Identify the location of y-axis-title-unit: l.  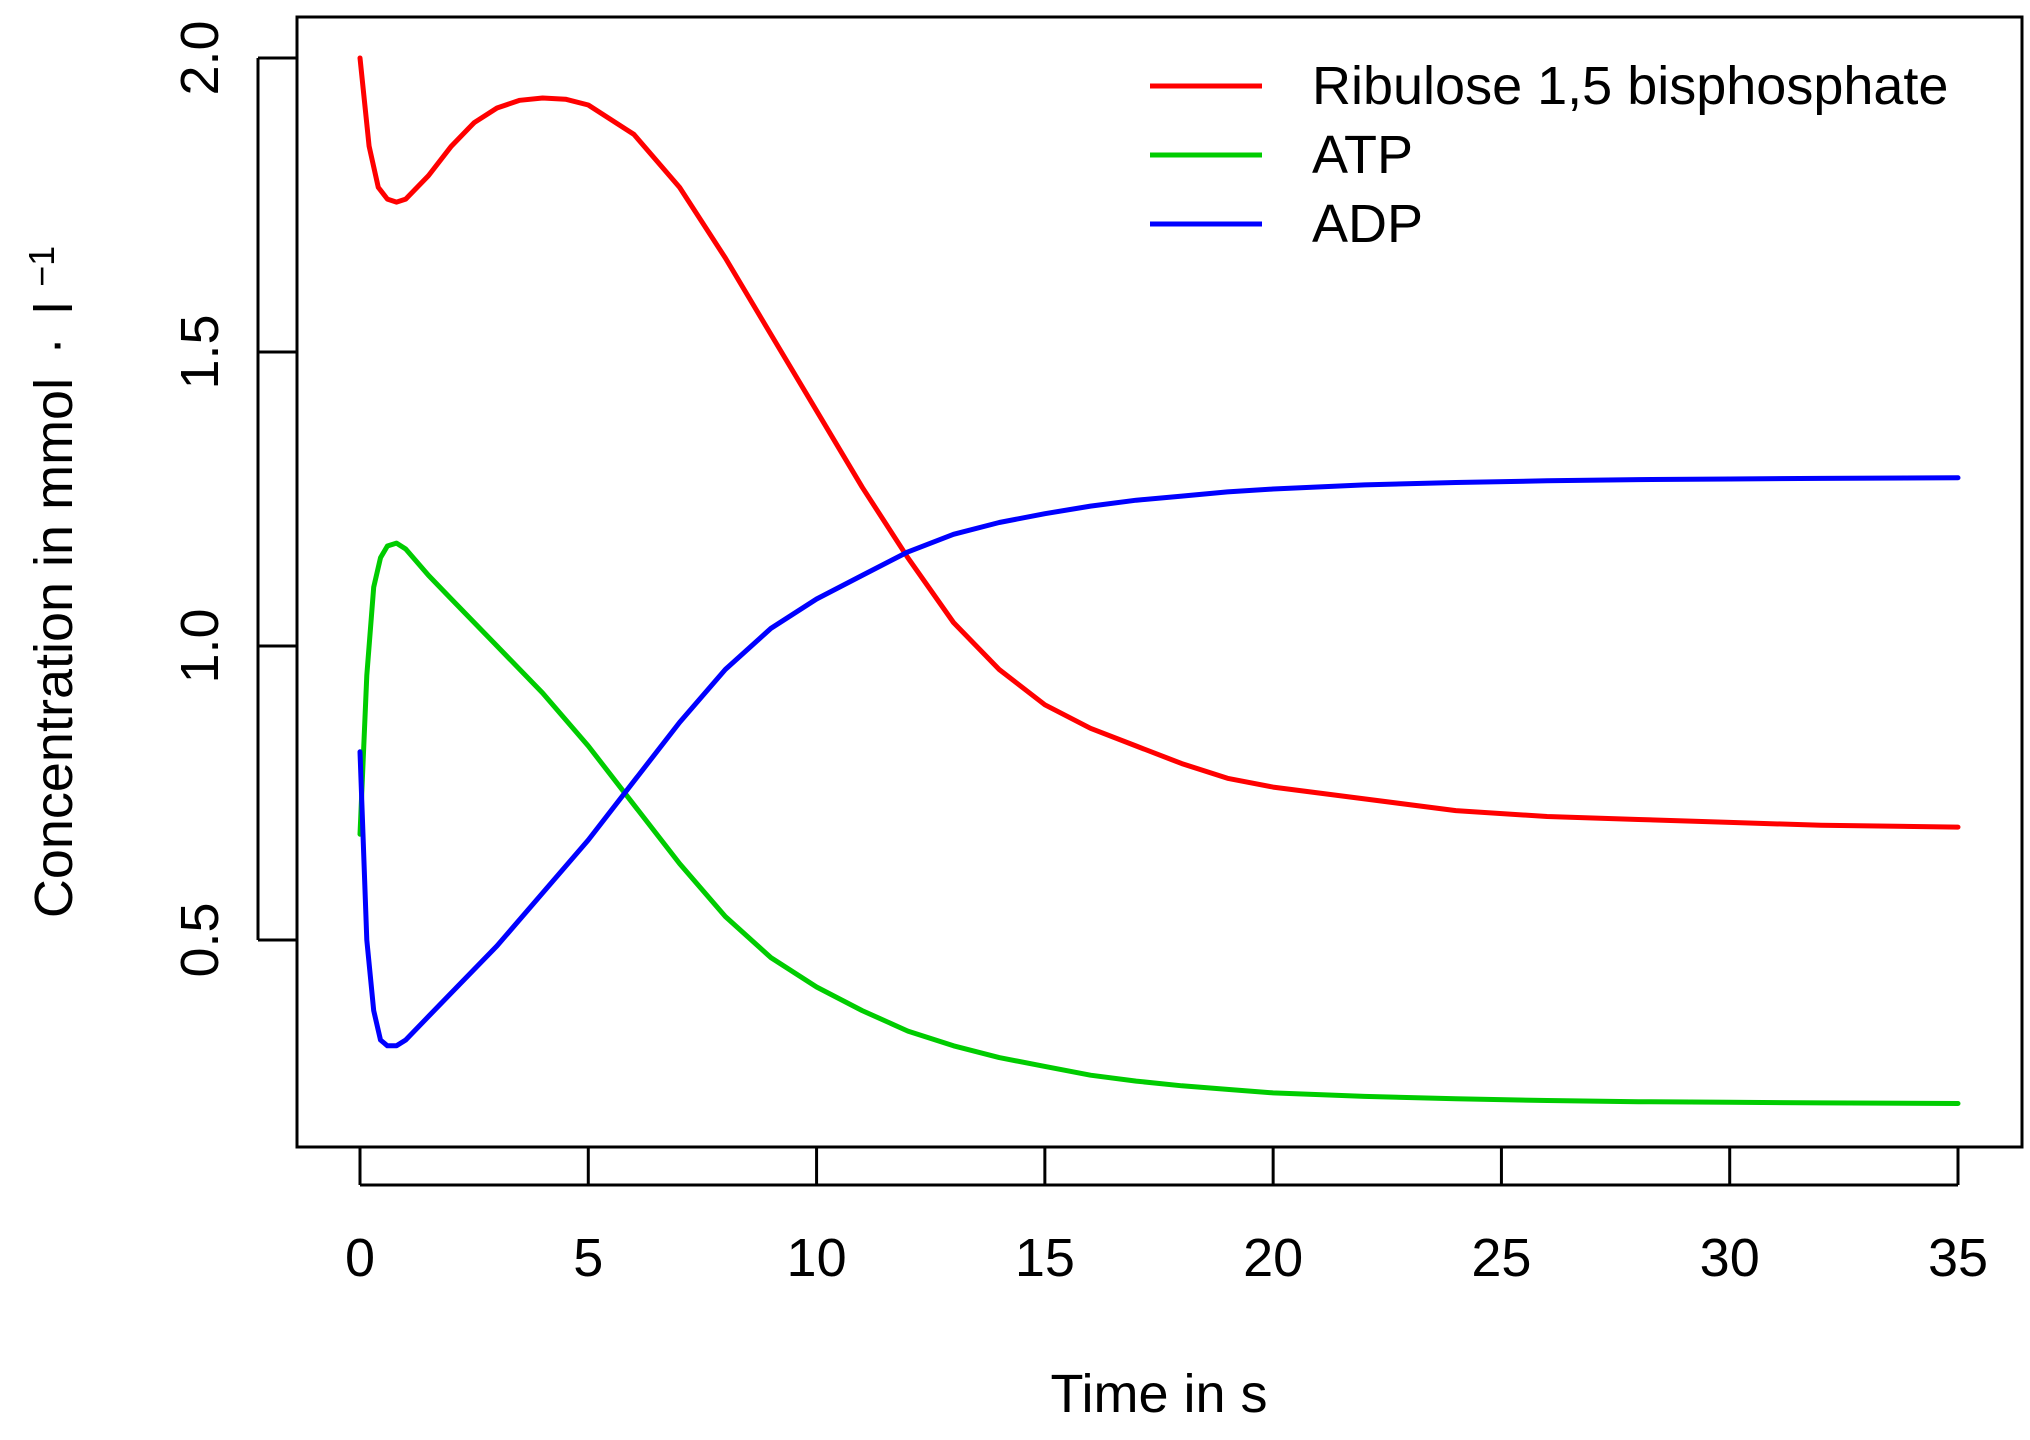
(54, 308).